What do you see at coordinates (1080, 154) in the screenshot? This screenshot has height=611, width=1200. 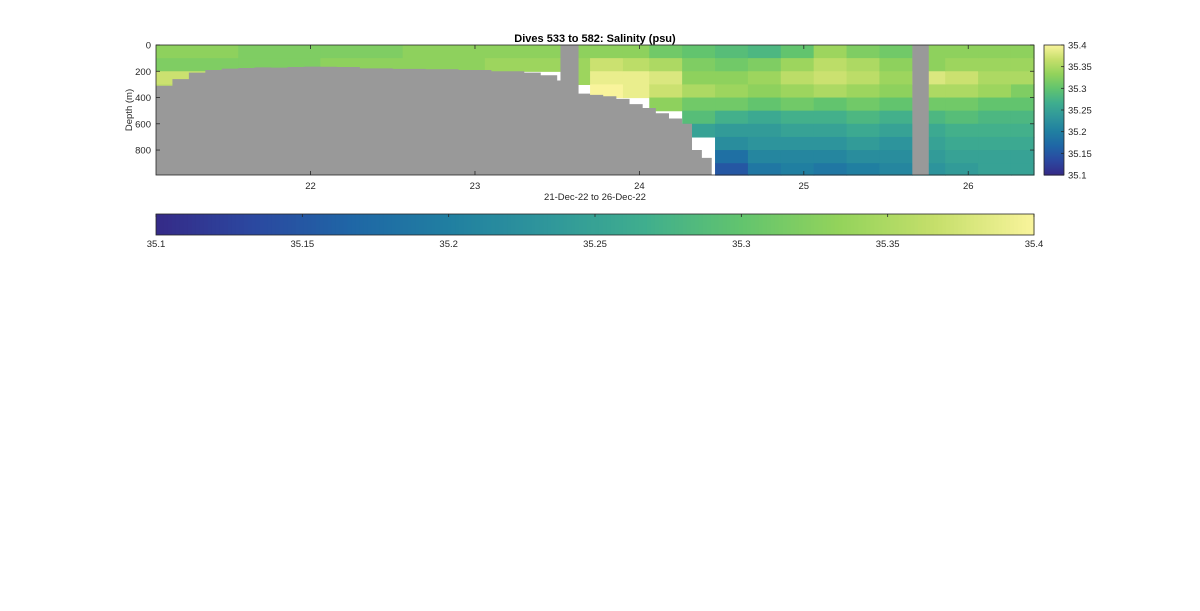 I see `colorbar-right-tick-label: 35.15` at bounding box center [1080, 154].